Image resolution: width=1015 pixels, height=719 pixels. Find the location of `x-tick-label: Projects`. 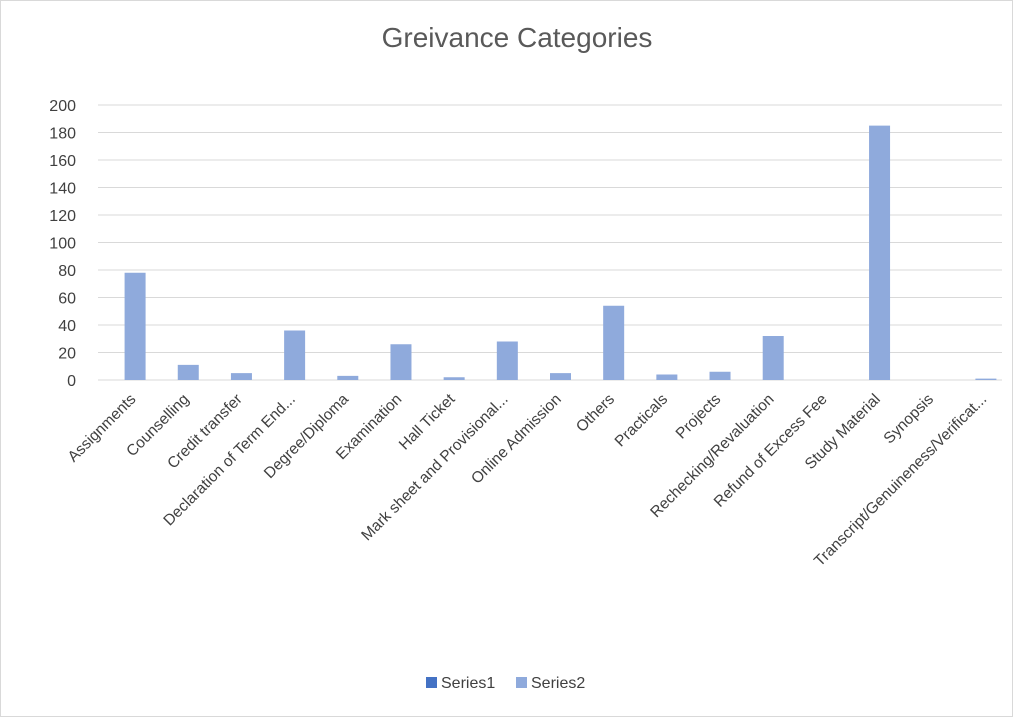

x-tick-label: Projects is located at coordinates (699, 417).